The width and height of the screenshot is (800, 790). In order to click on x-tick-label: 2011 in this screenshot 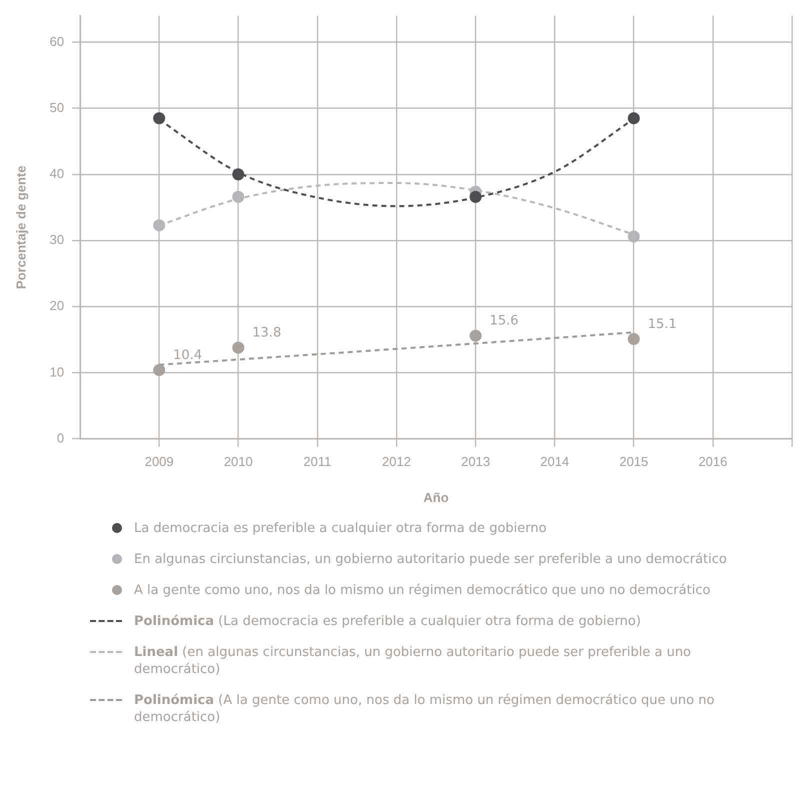, I will do `click(317, 462)`.